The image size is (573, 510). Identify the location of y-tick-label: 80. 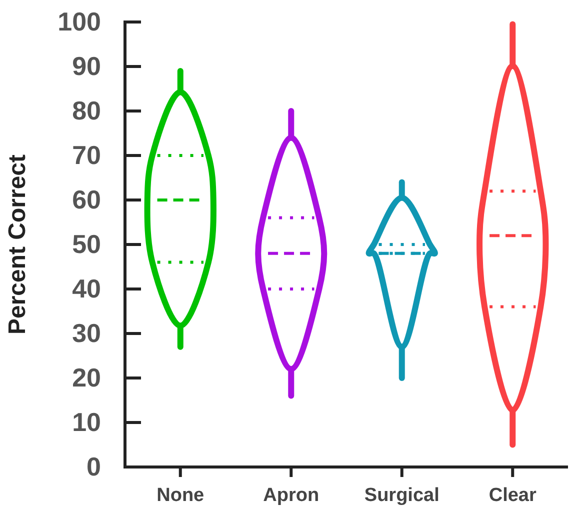
(86, 110).